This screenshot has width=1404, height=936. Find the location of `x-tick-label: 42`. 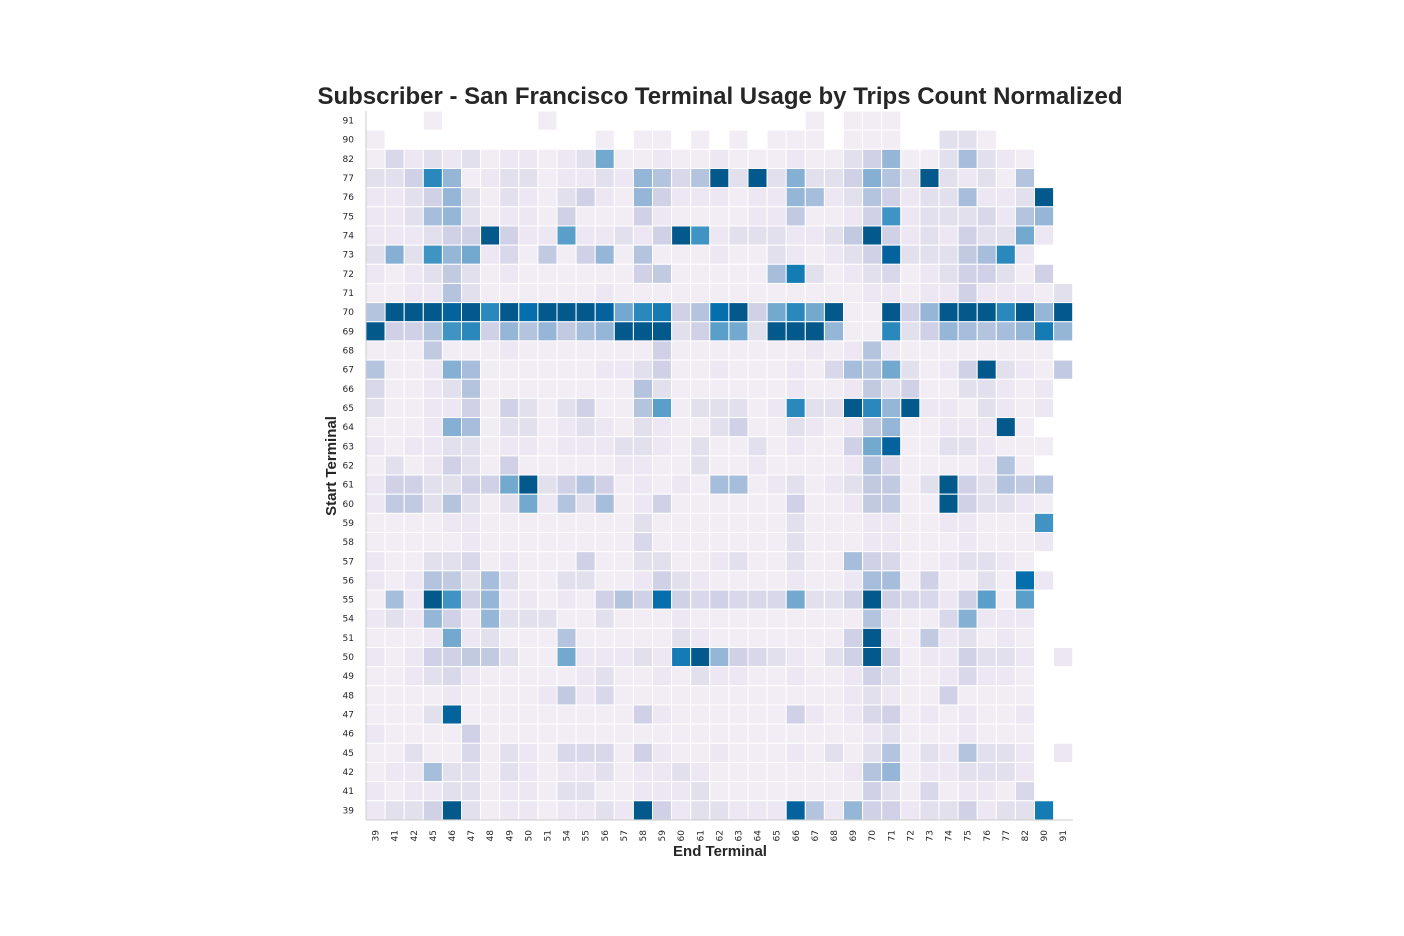

x-tick-label: 42 is located at coordinates (415, 835).